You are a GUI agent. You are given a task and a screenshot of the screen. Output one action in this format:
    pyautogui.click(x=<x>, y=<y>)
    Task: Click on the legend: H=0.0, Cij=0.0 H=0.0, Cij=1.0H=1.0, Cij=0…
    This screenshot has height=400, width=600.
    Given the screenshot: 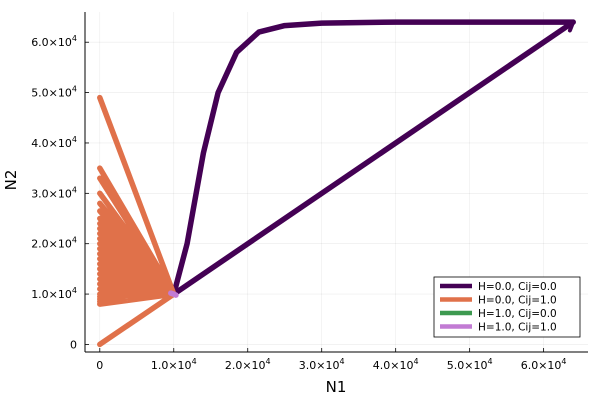 What is the action you would take?
    pyautogui.click(x=507, y=307)
    